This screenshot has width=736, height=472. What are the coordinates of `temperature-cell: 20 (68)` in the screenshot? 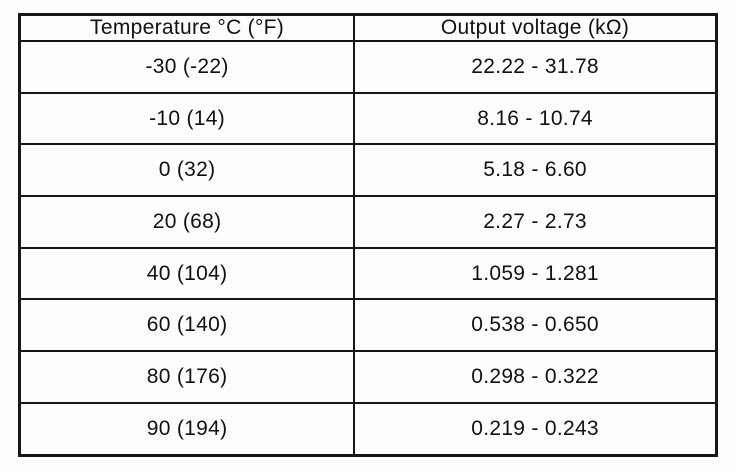 It's located at (187, 222).